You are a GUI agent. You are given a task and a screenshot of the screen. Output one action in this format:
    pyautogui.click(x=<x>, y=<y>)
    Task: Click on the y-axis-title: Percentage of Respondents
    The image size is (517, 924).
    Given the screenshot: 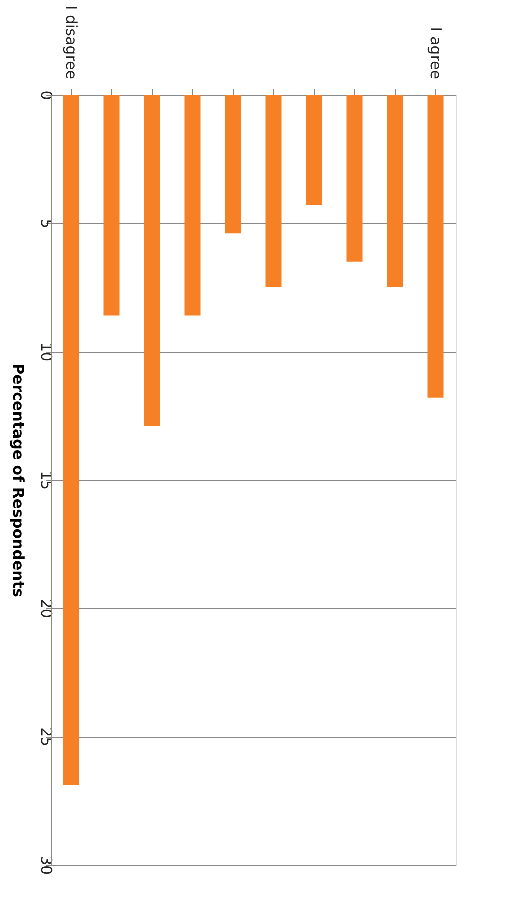 What is the action you would take?
    pyautogui.click(x=19, y=481)
    